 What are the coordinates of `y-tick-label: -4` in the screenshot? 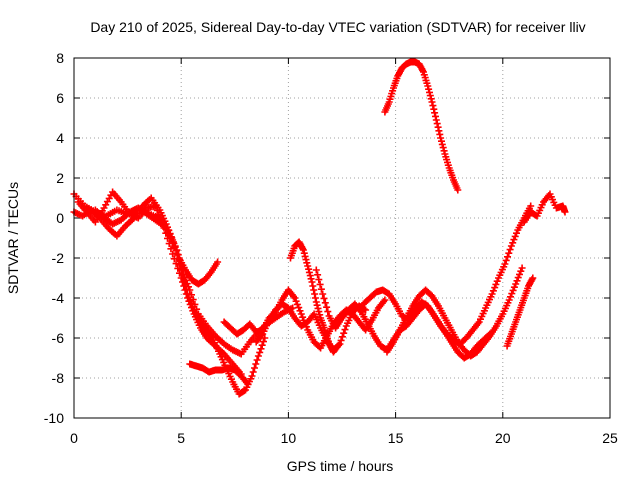 It's located at (58, 298).